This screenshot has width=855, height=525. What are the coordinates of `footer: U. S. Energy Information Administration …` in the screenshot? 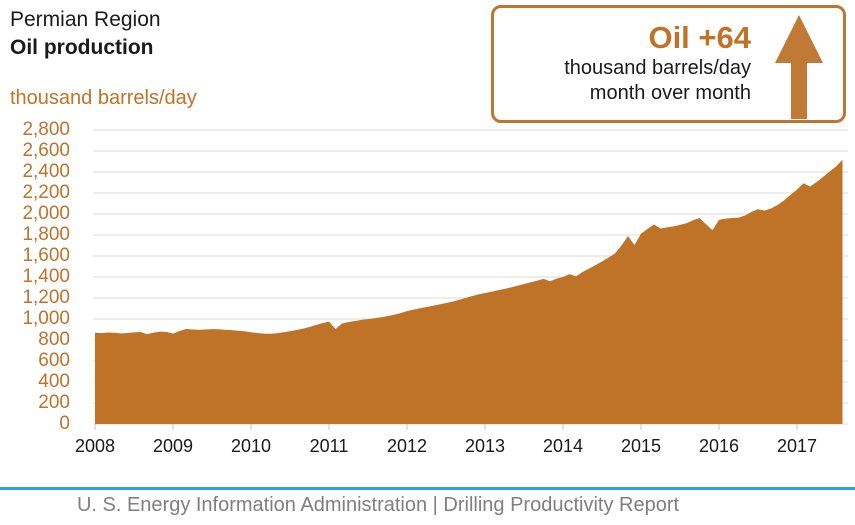 It's located at (427, 502).